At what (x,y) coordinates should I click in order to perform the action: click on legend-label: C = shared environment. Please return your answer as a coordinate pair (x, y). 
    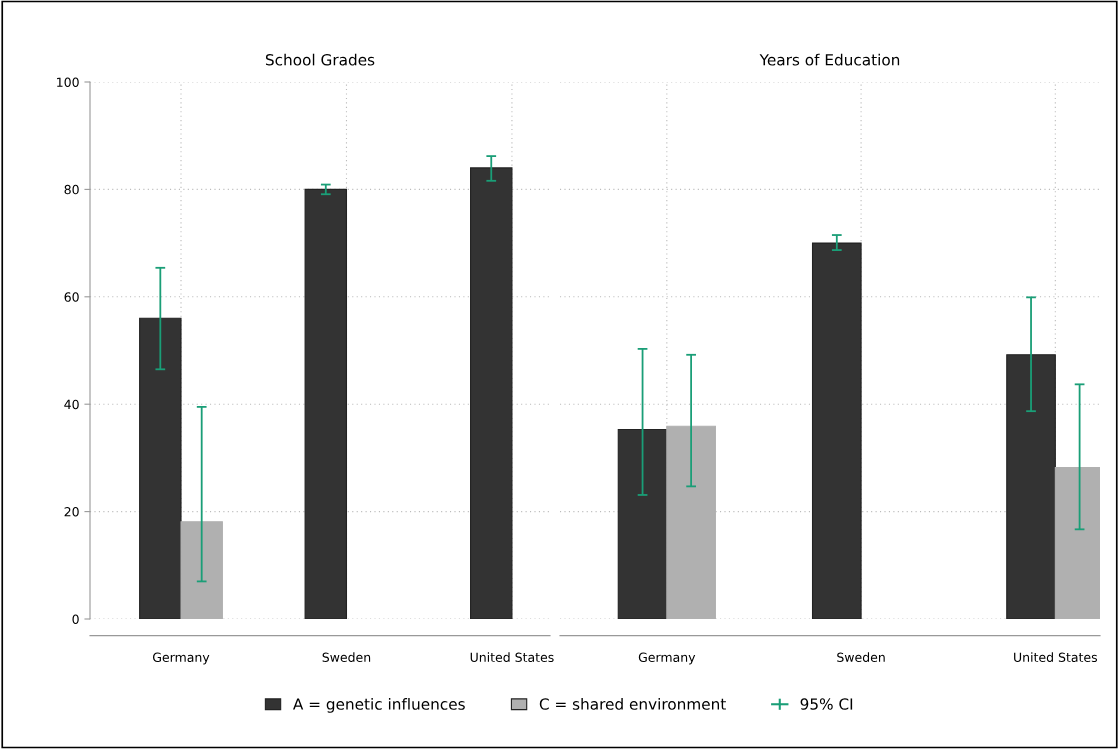
    Looking at the image, I should click on (632, 703).